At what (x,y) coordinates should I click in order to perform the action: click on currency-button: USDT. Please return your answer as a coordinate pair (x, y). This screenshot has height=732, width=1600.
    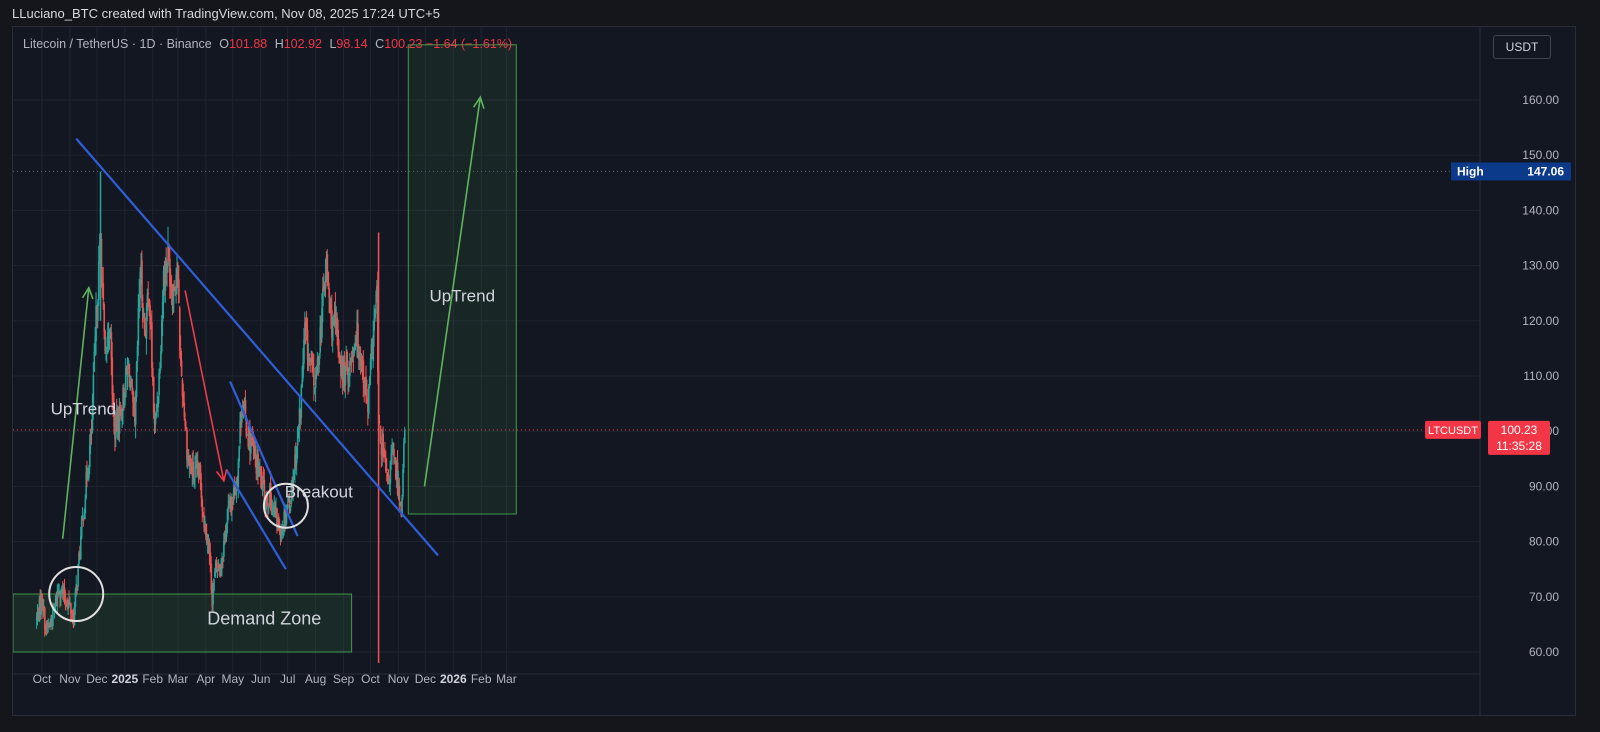
    Looking at the image, I should click on (1522, 47).